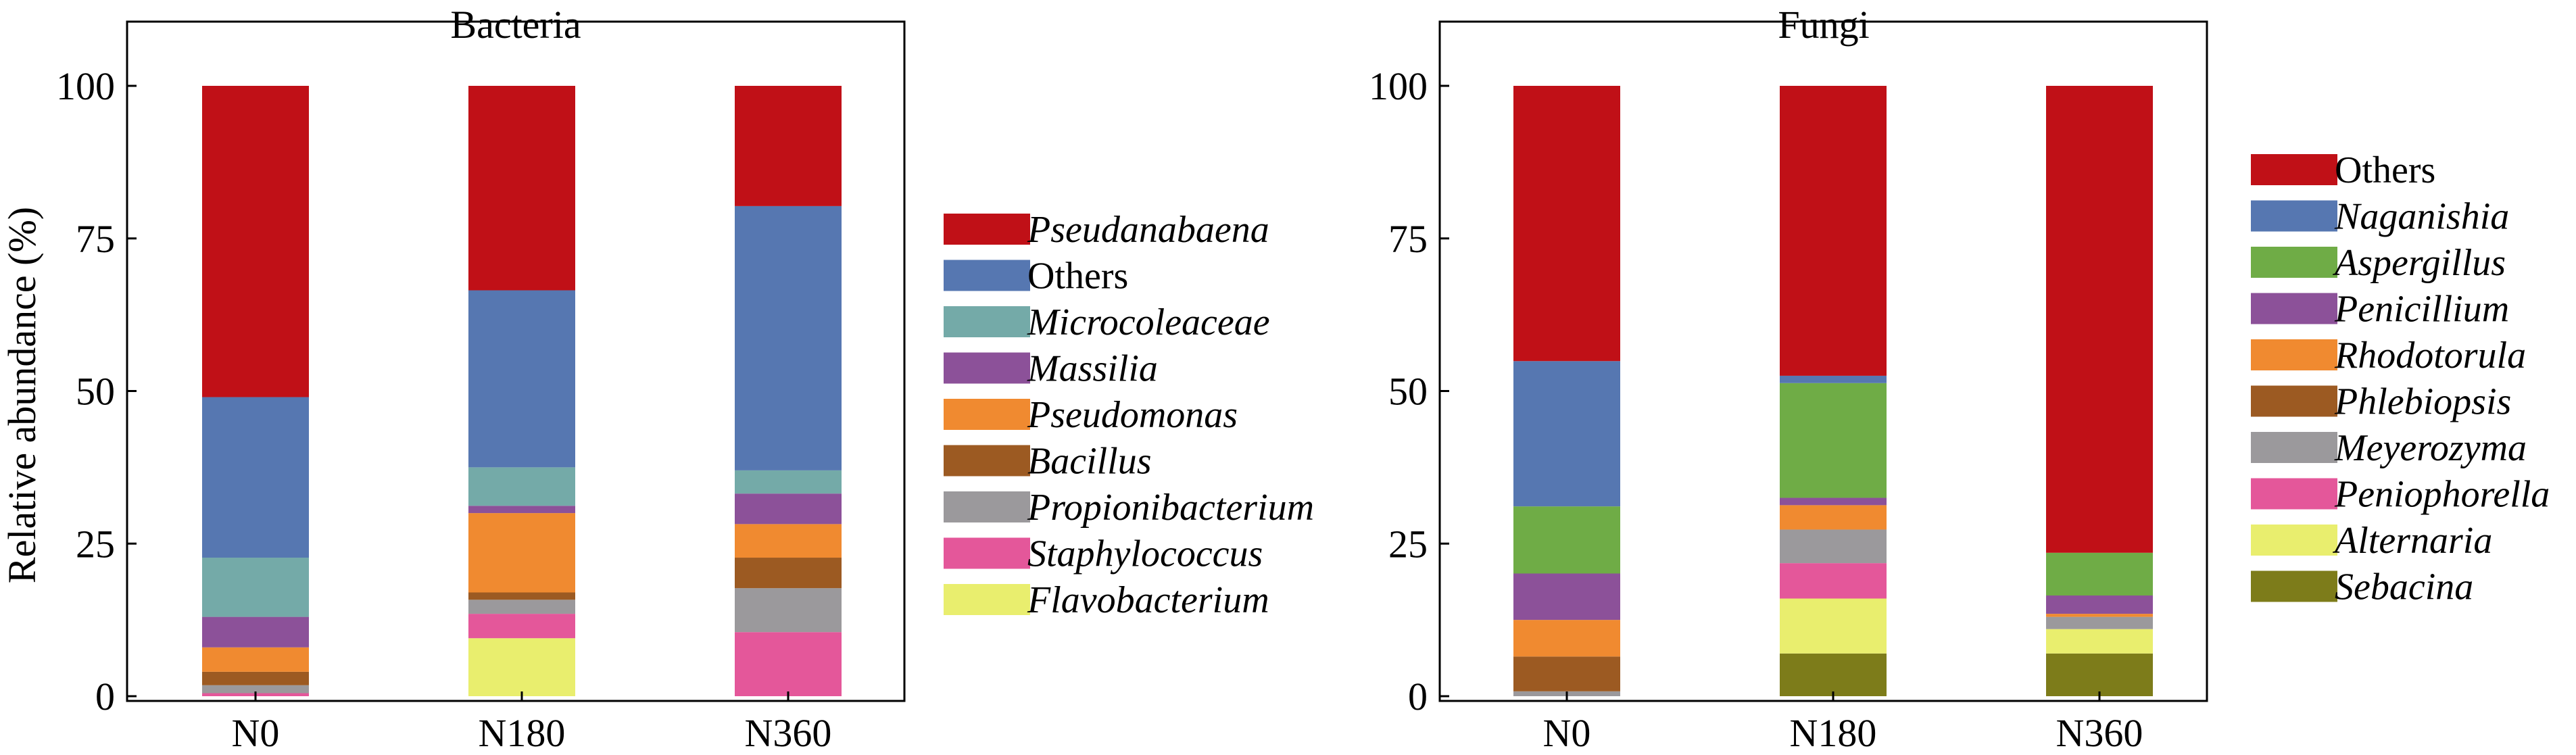 The height and width of the screenshot is (755, 2576). I want to click on bacteria-bar-n0-pseudomonas, so click(255, 660).